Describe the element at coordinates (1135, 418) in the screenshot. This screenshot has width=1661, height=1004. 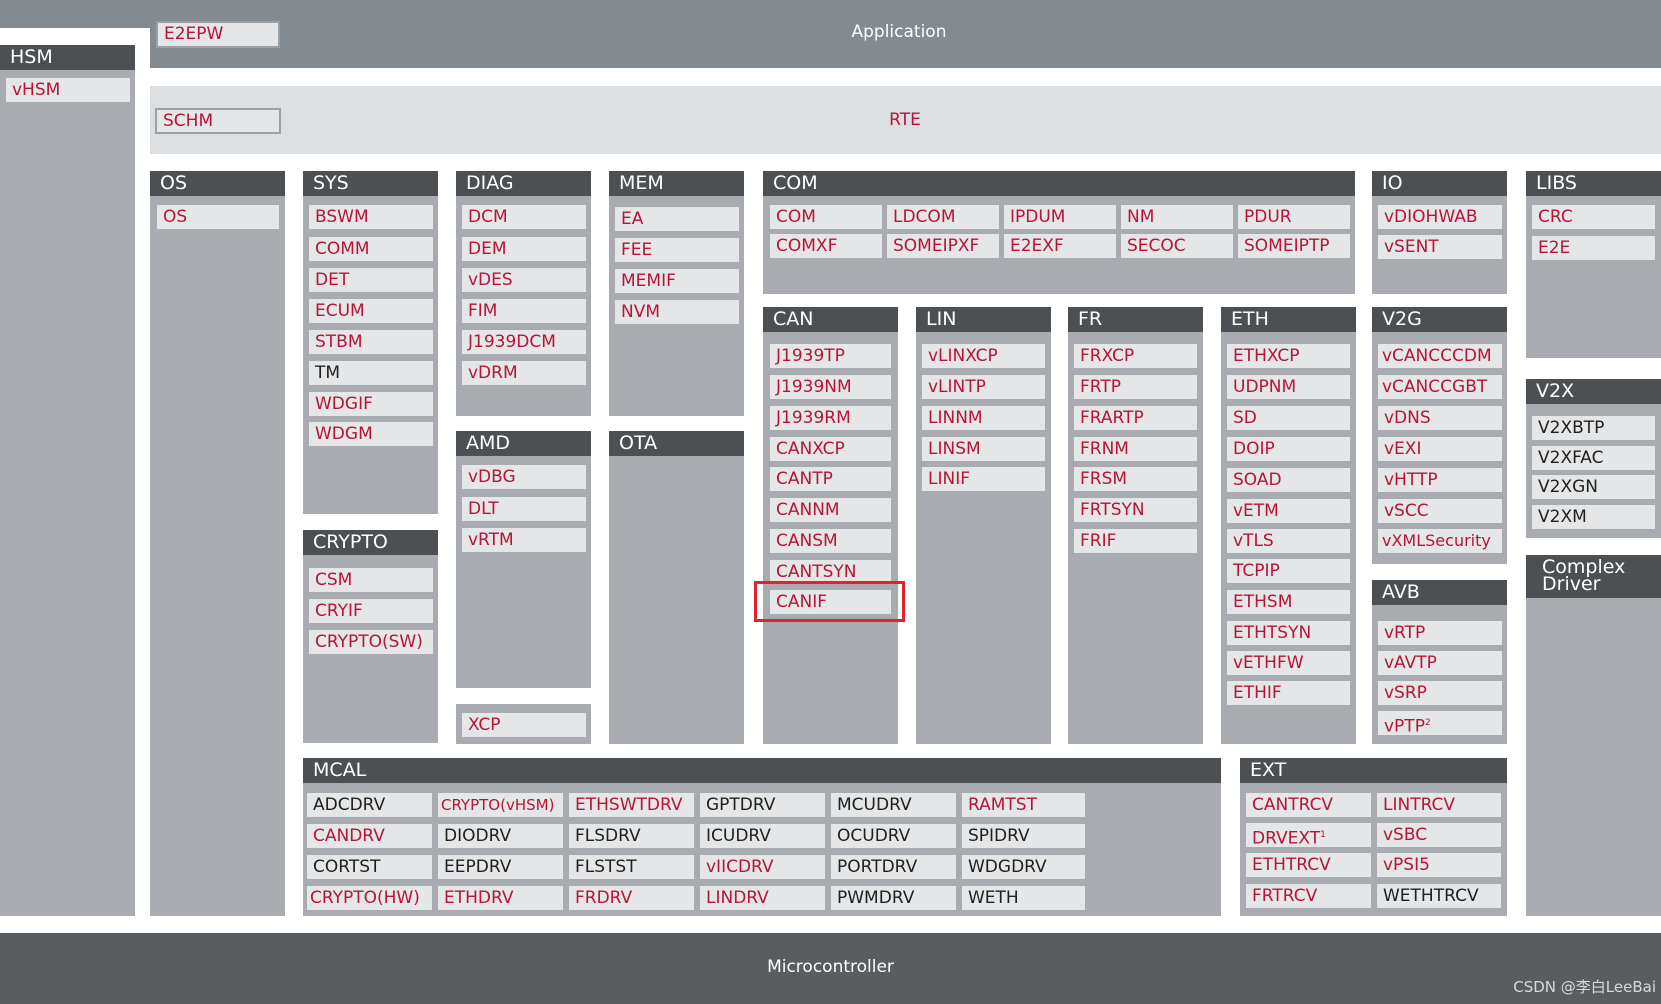
I see `frartp-module: FRARTP` at that location.